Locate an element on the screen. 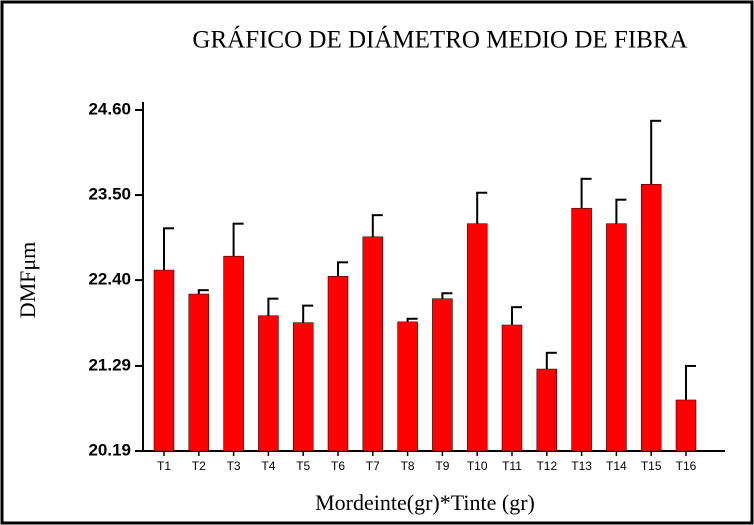 This screenshot has height=525, width=754. x-tick-label: T9 is located at coordinates (442, 466).